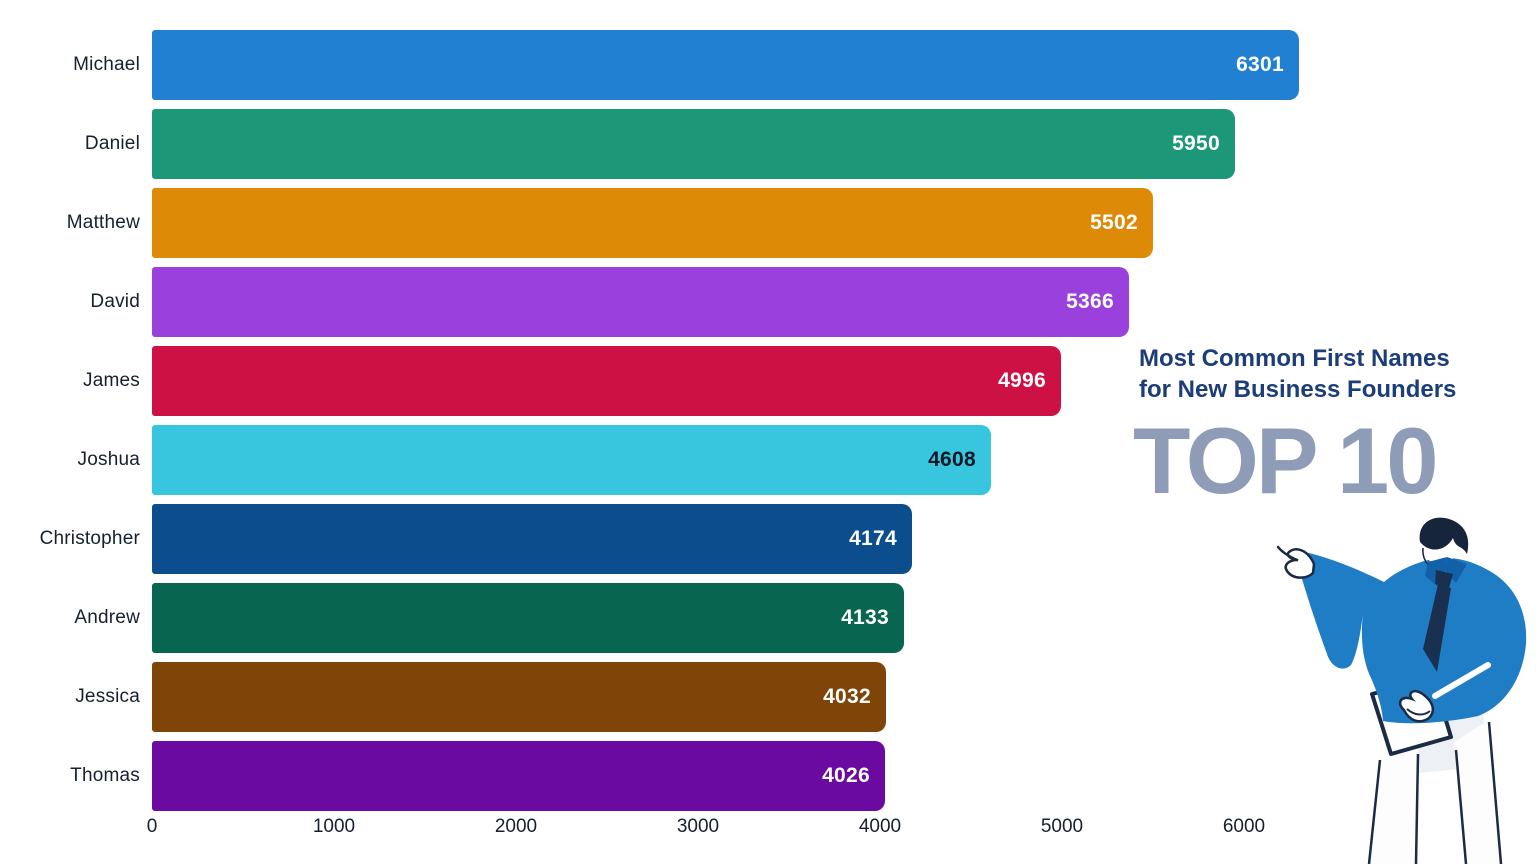  I want to click on pointing-finger, so click(1287, 553).